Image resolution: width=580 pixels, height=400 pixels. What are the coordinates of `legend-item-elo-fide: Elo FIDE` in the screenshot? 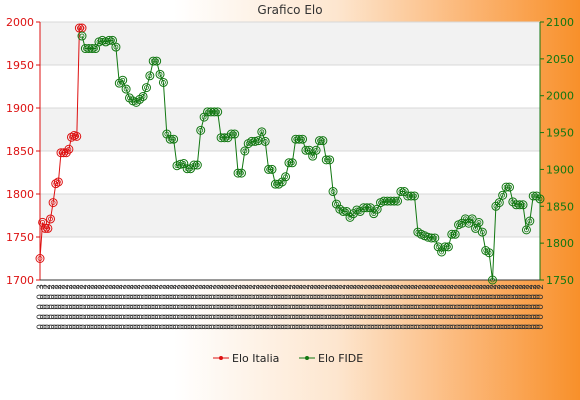 It's located at (331, 358).